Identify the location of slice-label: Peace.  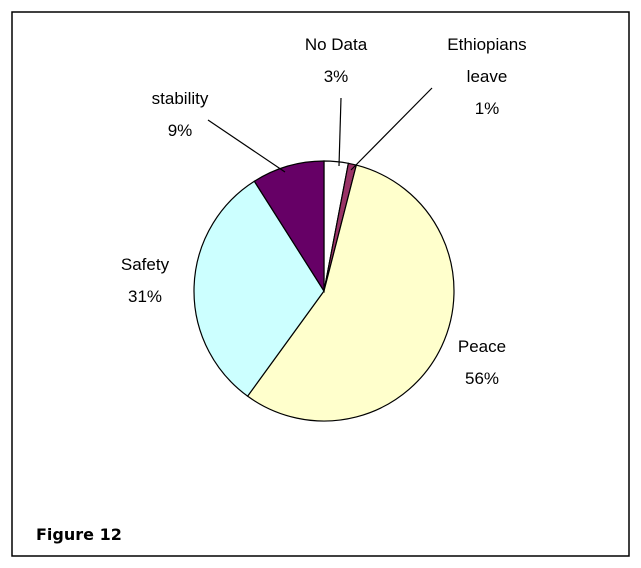
(482, 346).